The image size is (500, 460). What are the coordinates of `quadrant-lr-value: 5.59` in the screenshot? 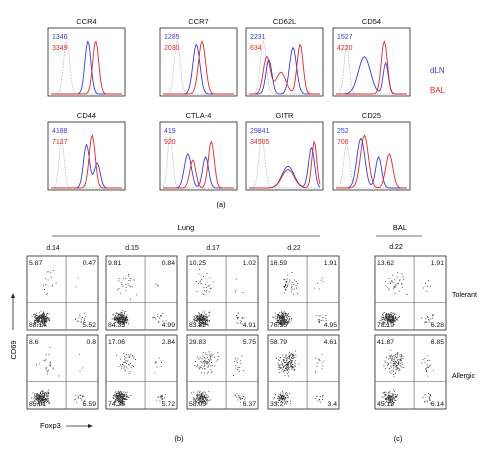 It's located at (89, 404).